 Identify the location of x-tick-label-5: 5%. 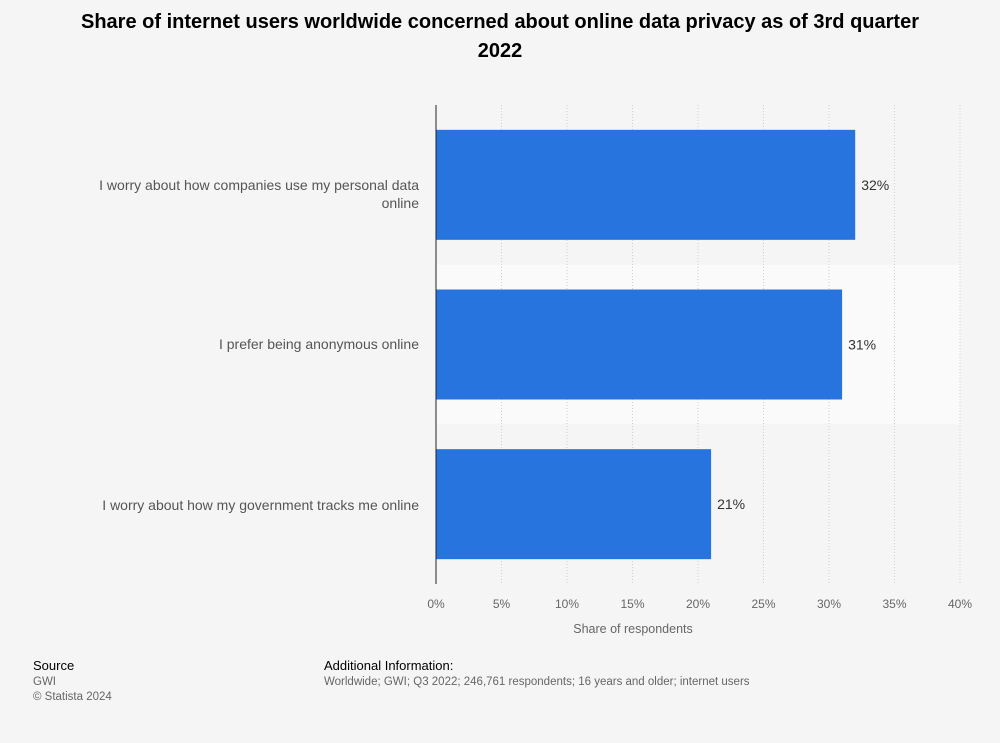
(502, 604).